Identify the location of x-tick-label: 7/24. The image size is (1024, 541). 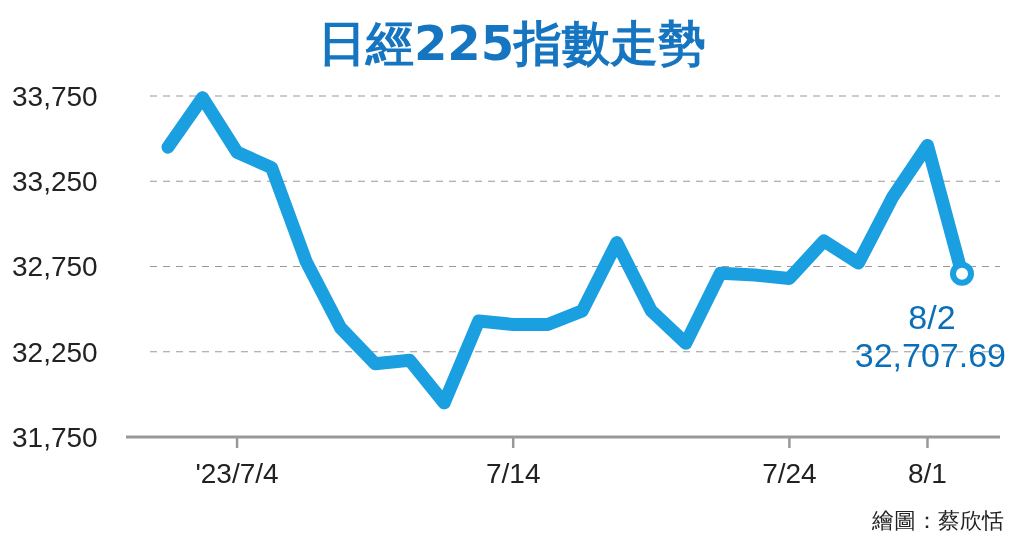
(789, 473).